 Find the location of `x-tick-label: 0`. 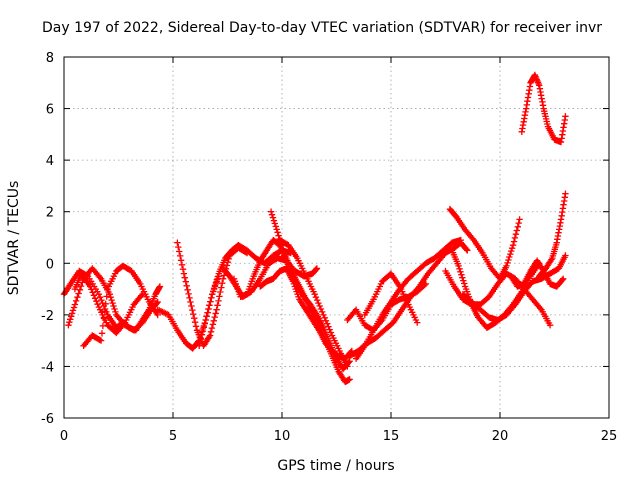

x-tick-label: 0 is located at coordinates (64, 436).